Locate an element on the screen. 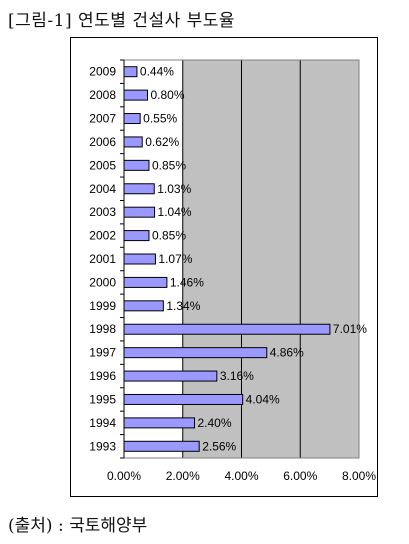 The height and width of the screenshot is (544, 409). bar-2005 is located at coordinates (136, 165).